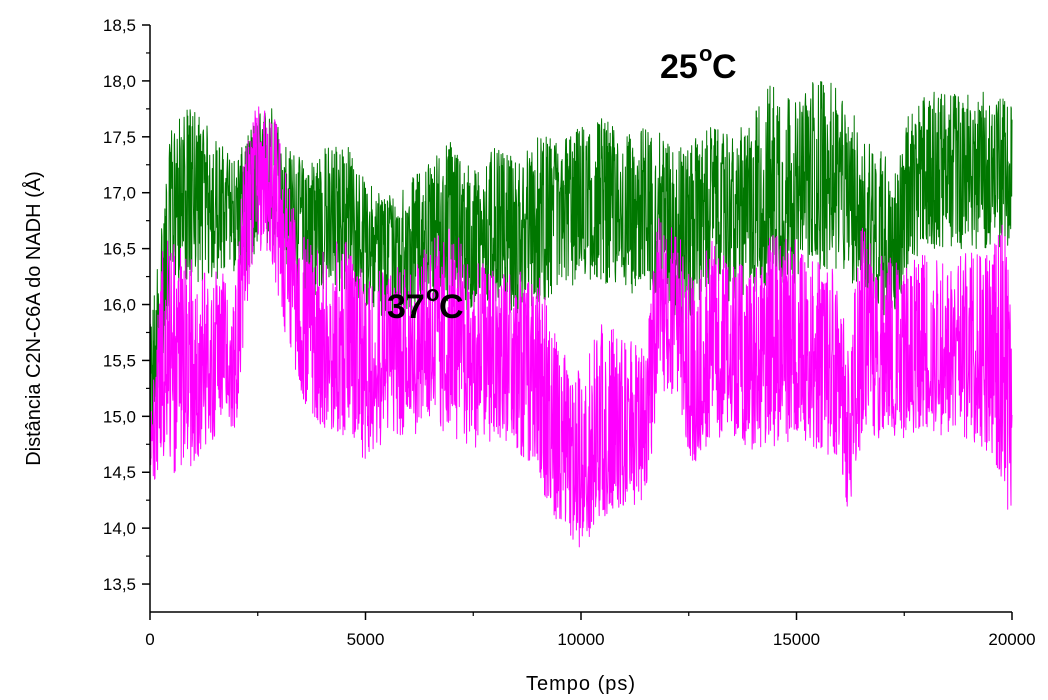 This screenshot has width=1048, height=700. Describe the element at coordinates (149, 639) in the screenshot. I see `x-tick-label: 0` at that location.